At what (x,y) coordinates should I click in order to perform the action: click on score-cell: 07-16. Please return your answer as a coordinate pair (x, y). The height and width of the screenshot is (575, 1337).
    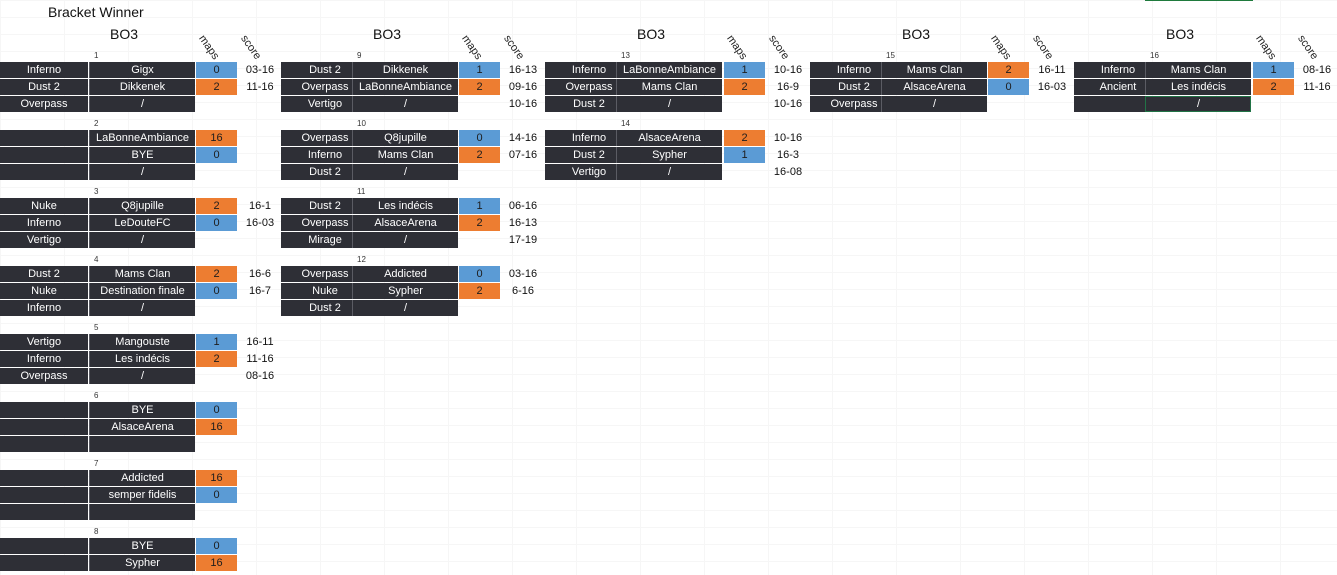
    Looking at the image, I should click on (523, 155).